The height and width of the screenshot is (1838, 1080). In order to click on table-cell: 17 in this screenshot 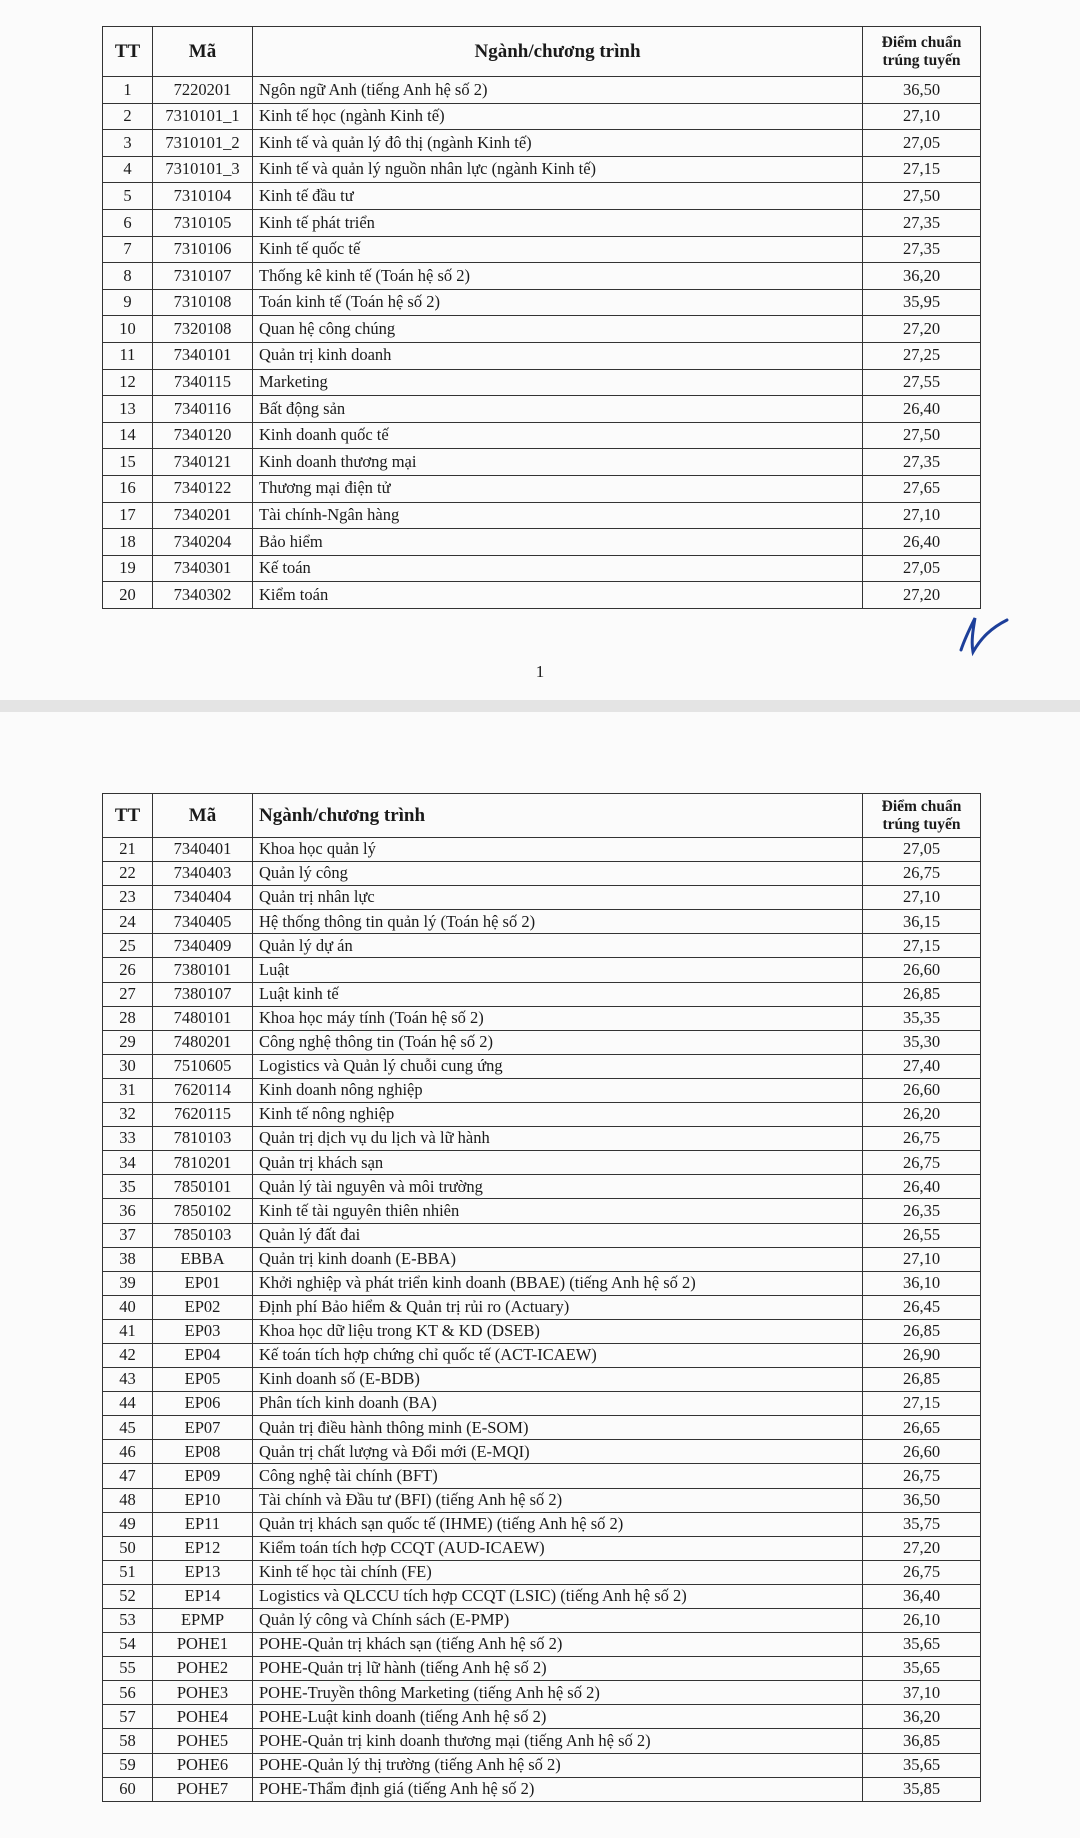, I will do `click(127, 515)`.